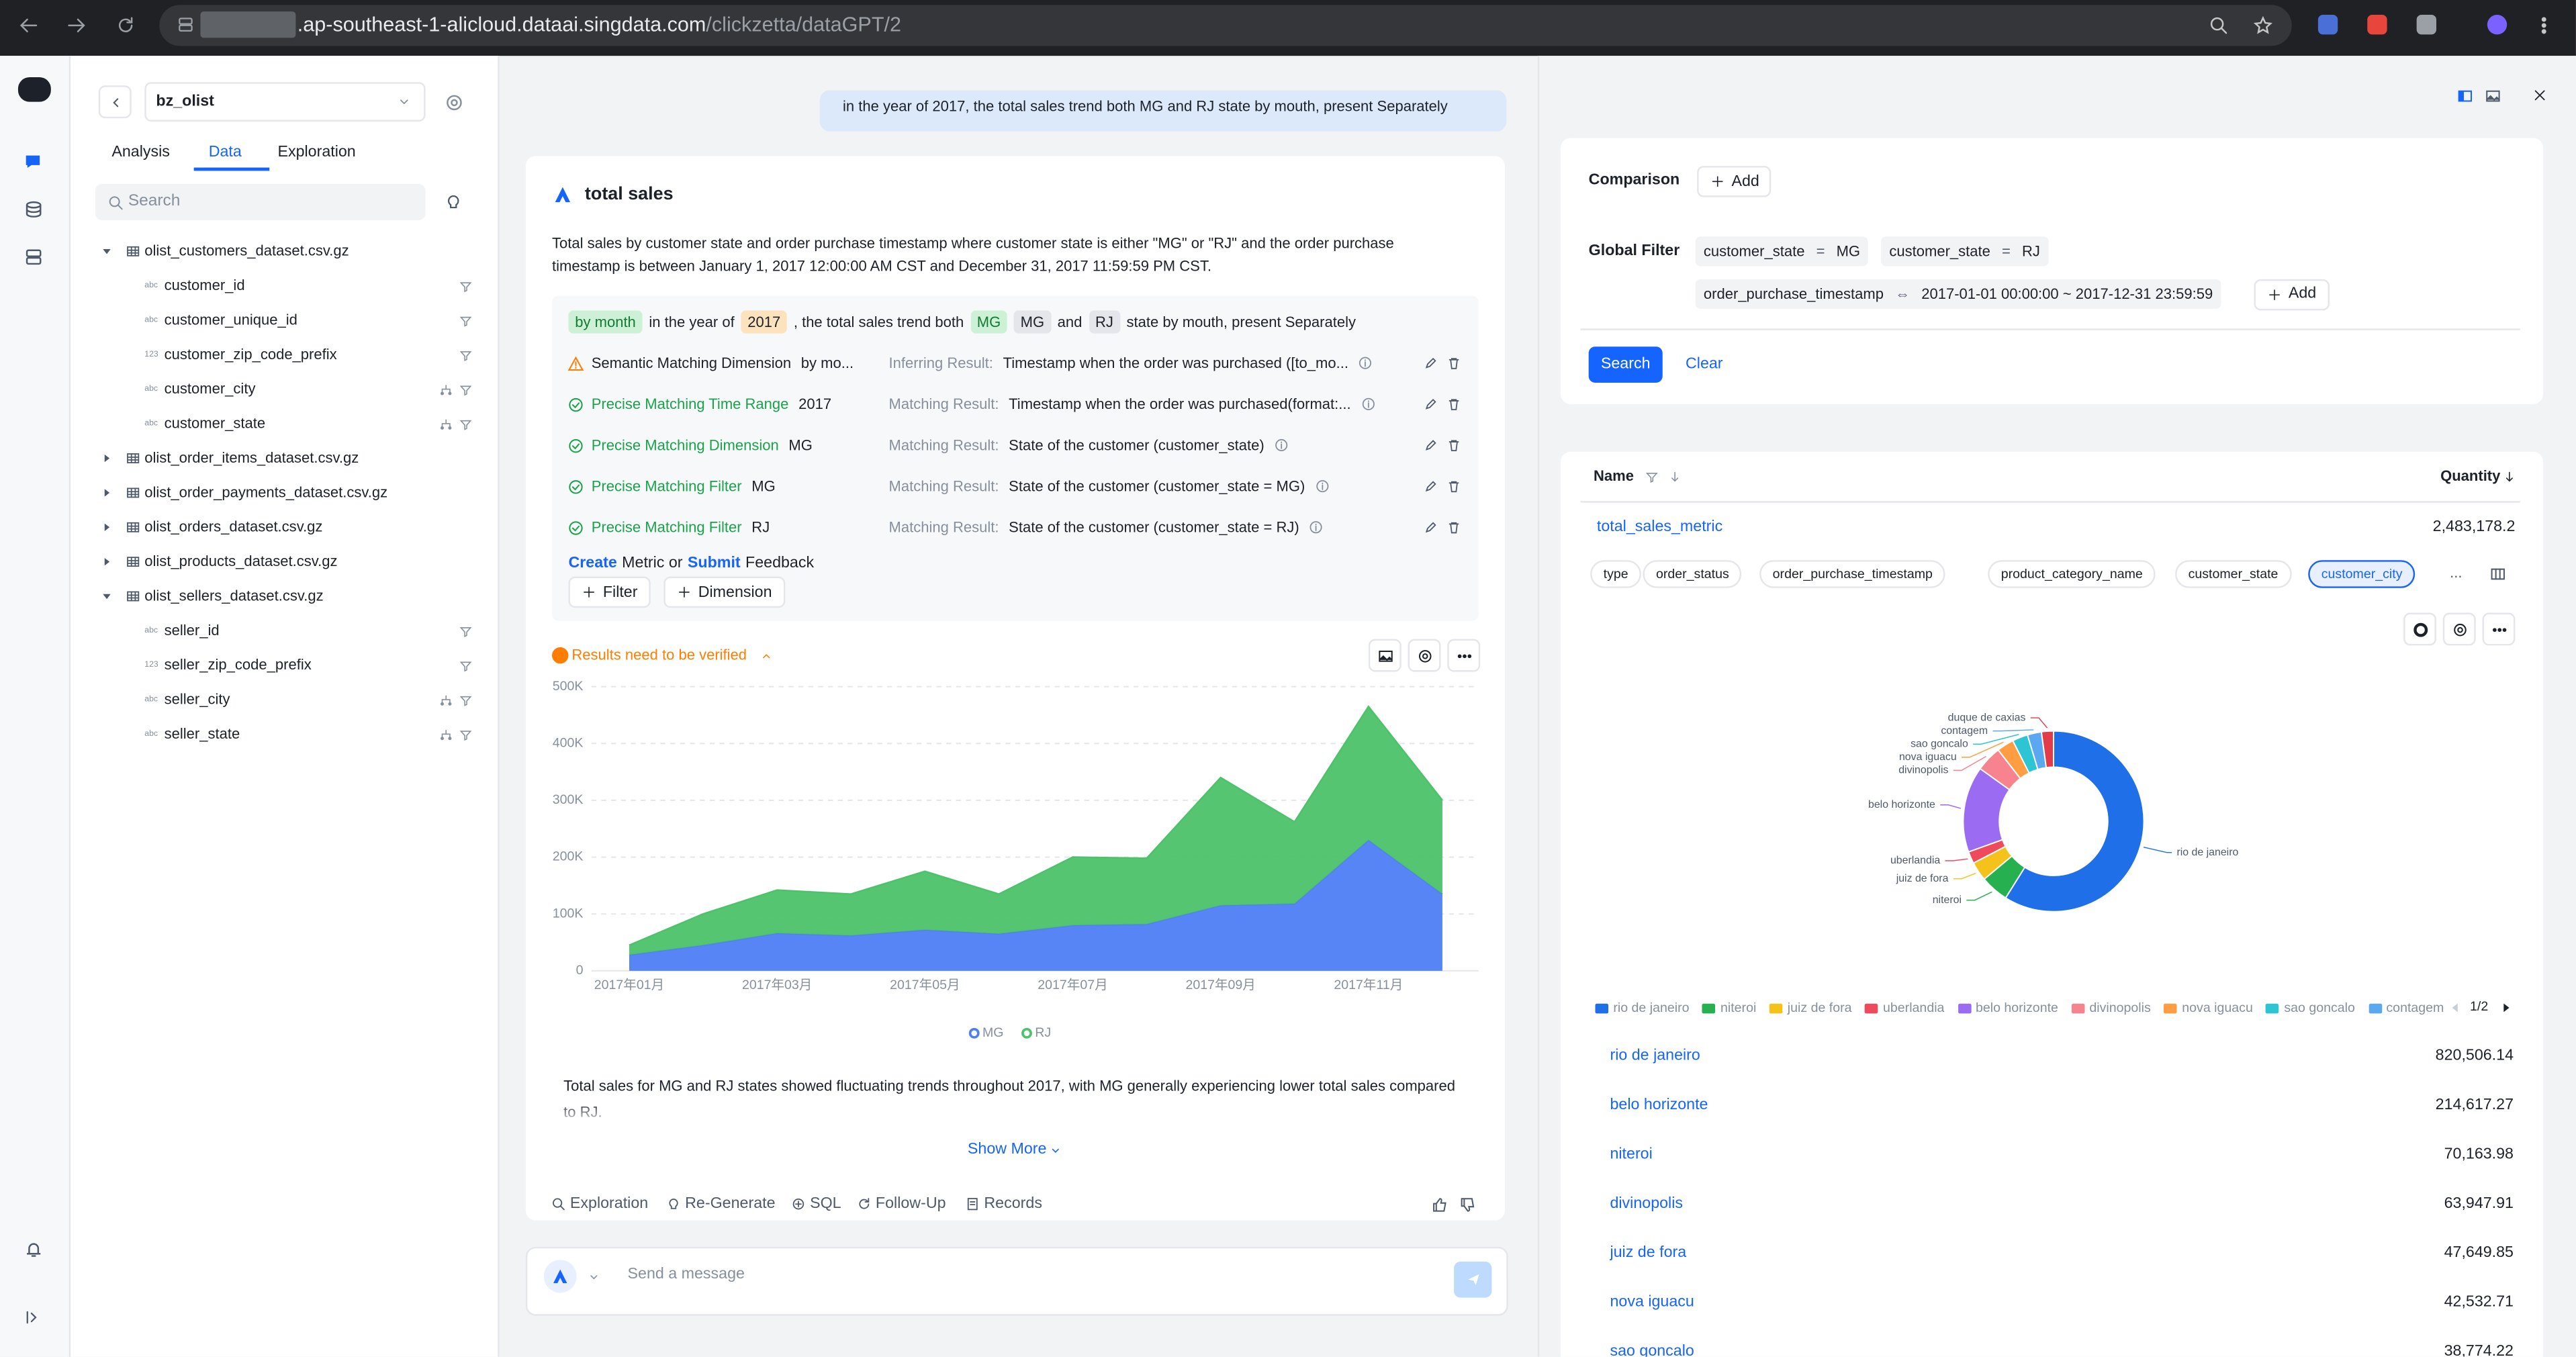 This screenshot has width=2576, height=1357. What do you see at coordinates (1928, 757) in the screenshot?
I see `slice-label: nova iguacu` at bounding box center [1928, 757].